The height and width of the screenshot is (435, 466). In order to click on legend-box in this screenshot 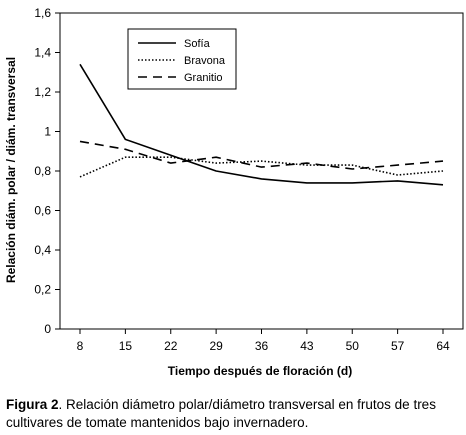, I will do `click(182, 59)`.